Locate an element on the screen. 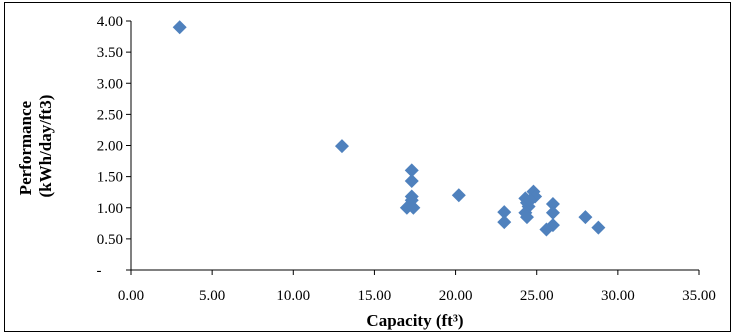 This screenshot has width=735, height=335. x-tick-label: 30.00 is located at coordinates (618, 296).